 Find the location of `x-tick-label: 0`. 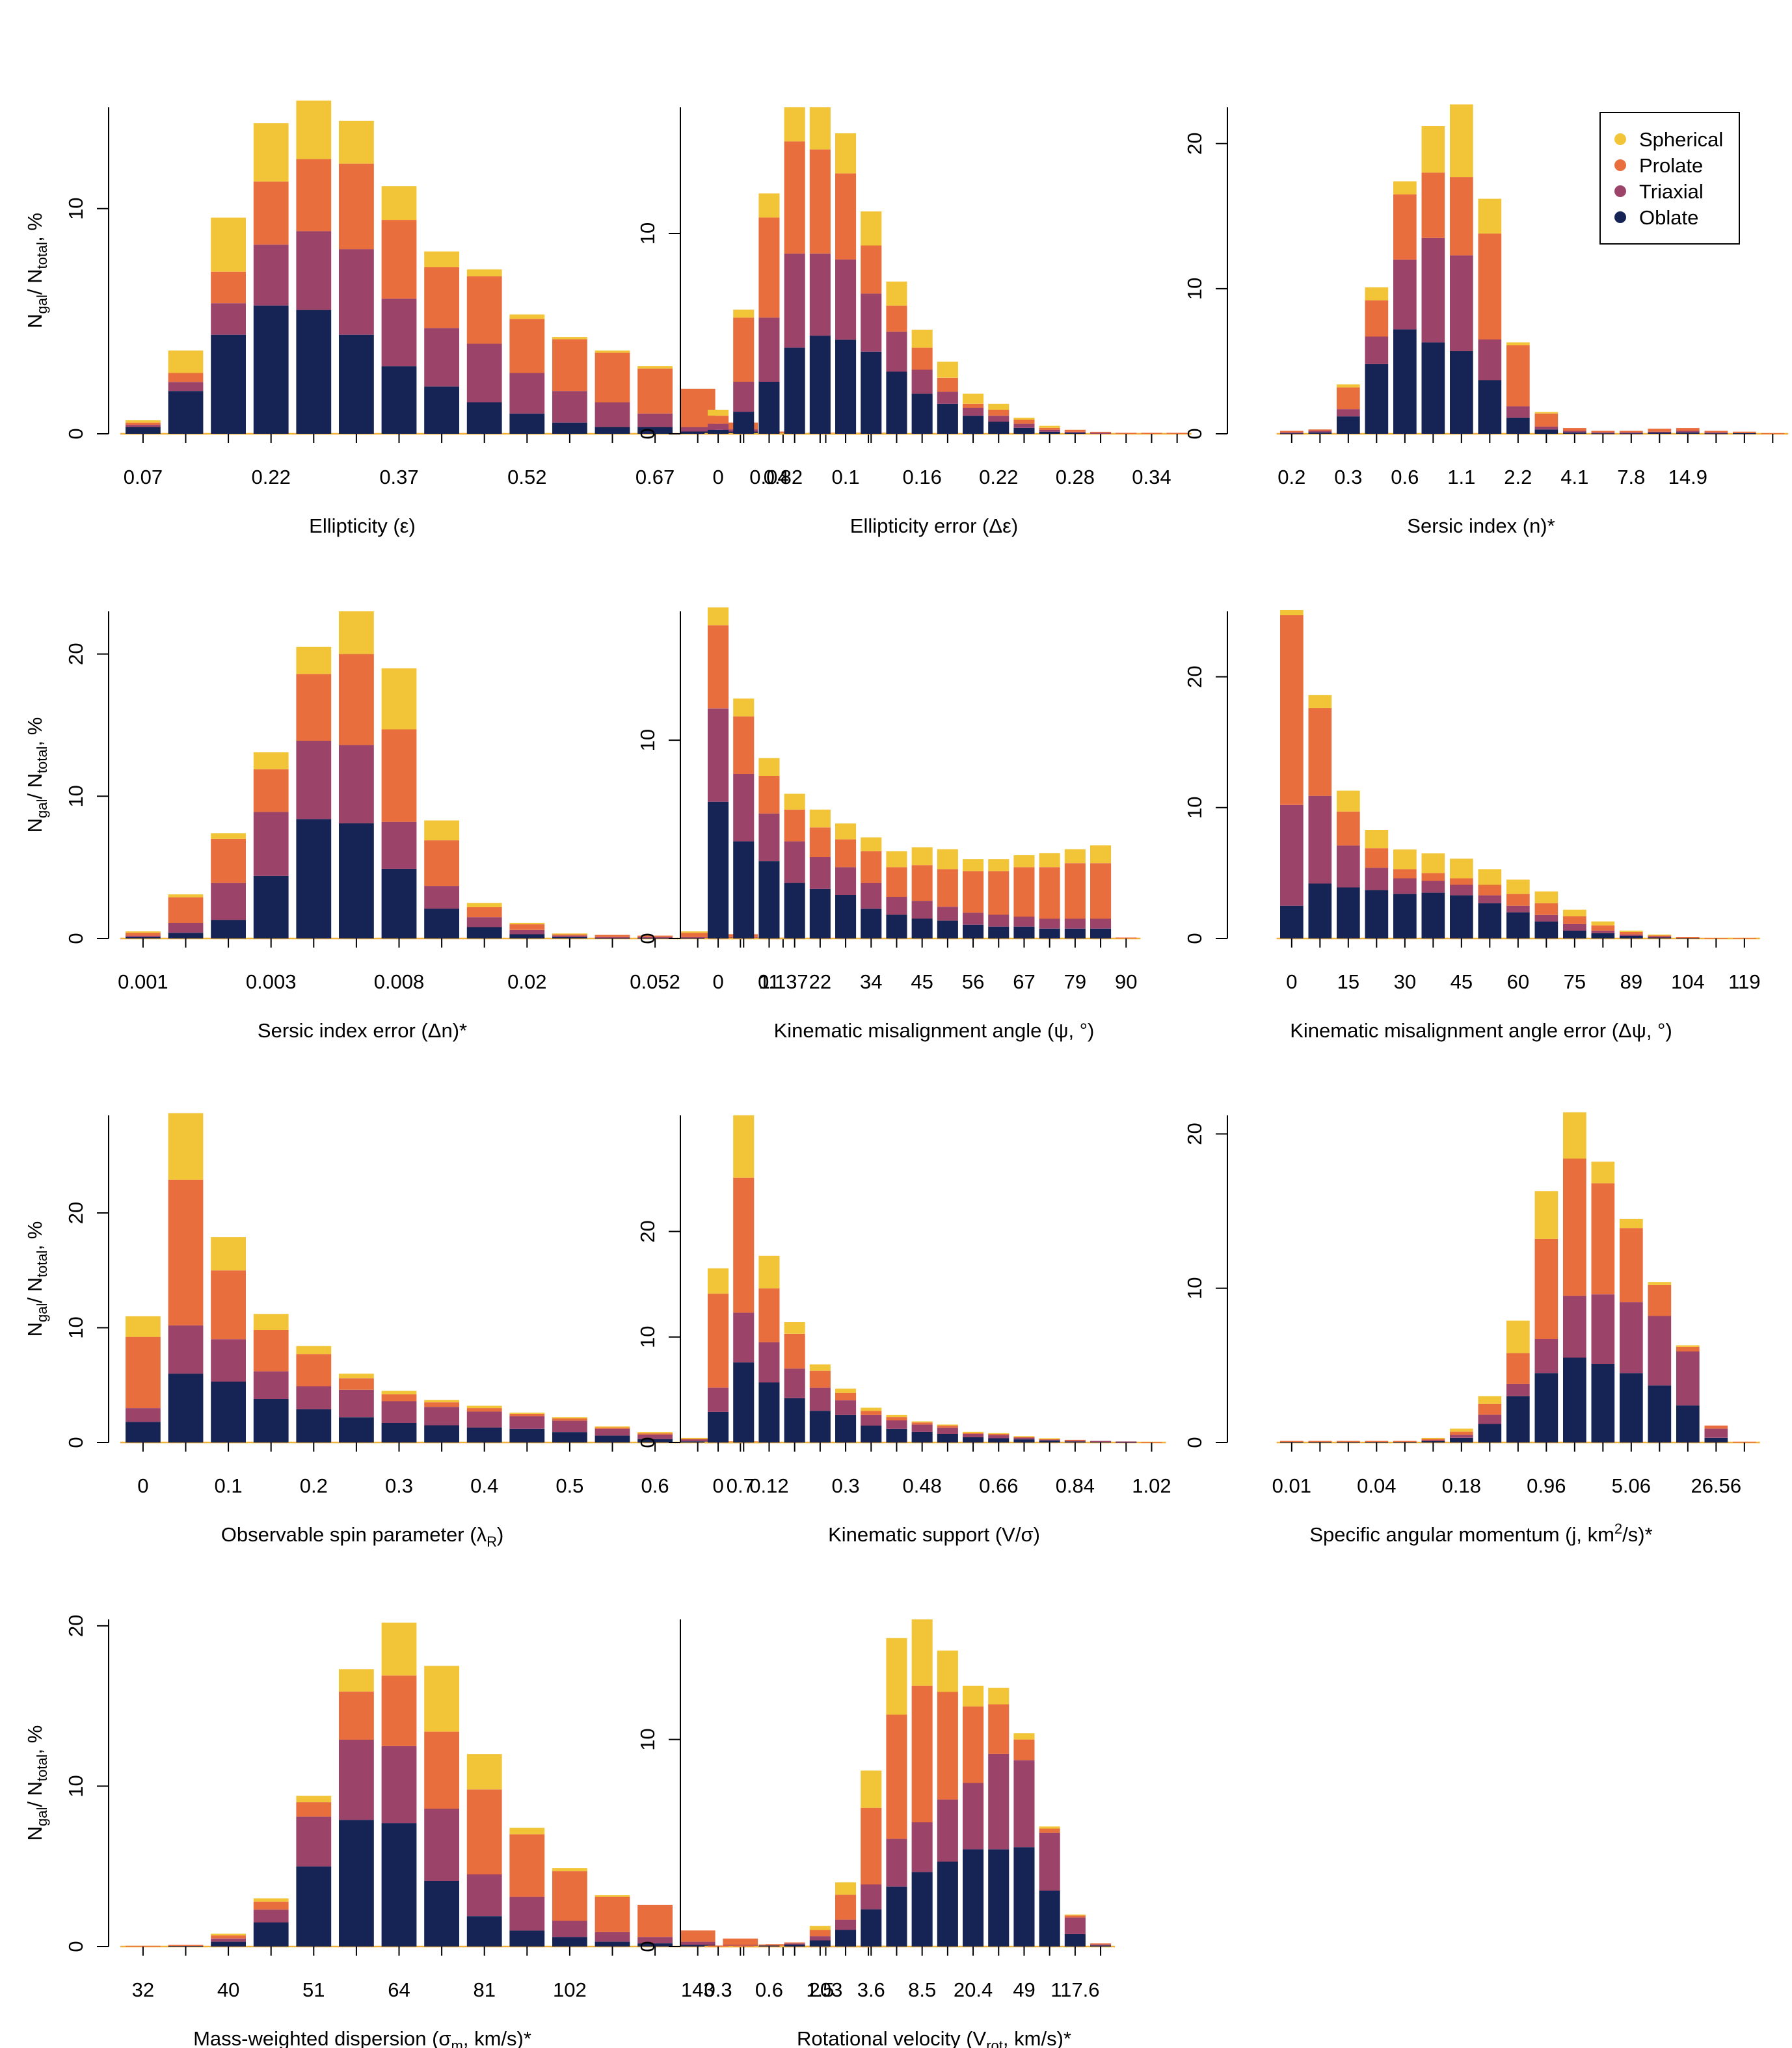

x-tick-label: 0 is located at coordinates (717, 1485).